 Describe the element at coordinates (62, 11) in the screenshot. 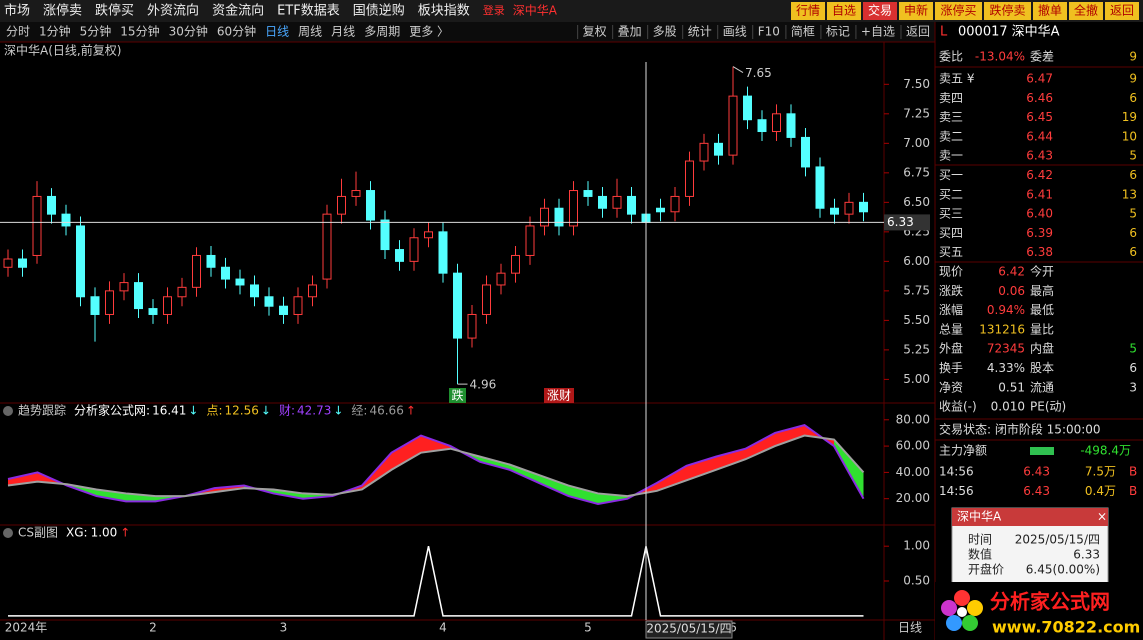

I see `menu-item: 涨停卖` at that location.